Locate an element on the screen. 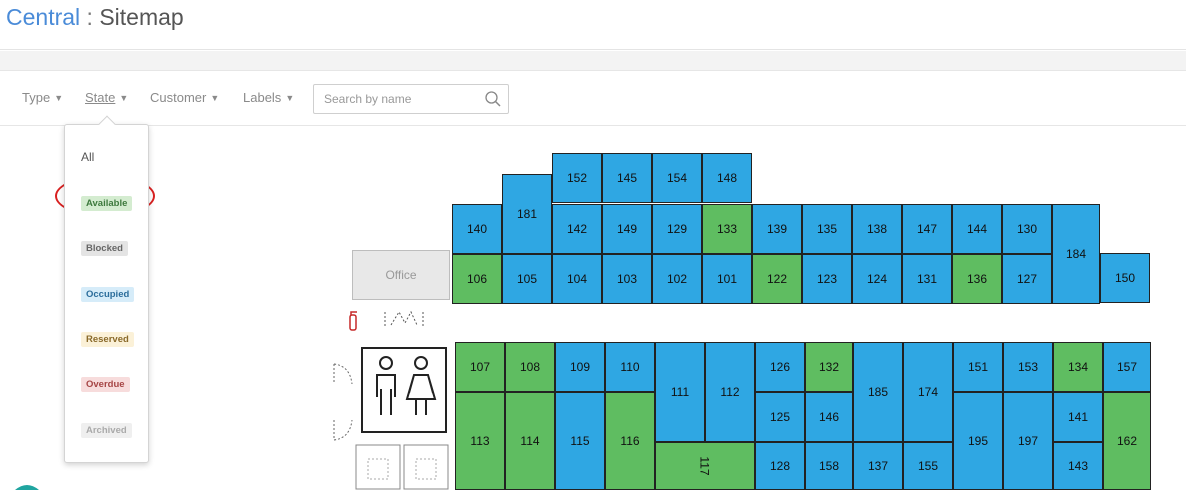 This screenshot has width=1186, height=490. unit-185: 185 is located at coordinates (878, 392).